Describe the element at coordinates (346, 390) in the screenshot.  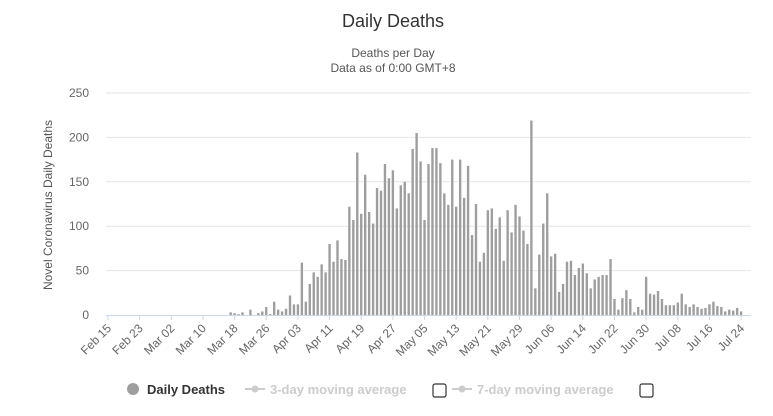
I see `legend-item-3-day-moving-average: 3-day moving average` at that location.